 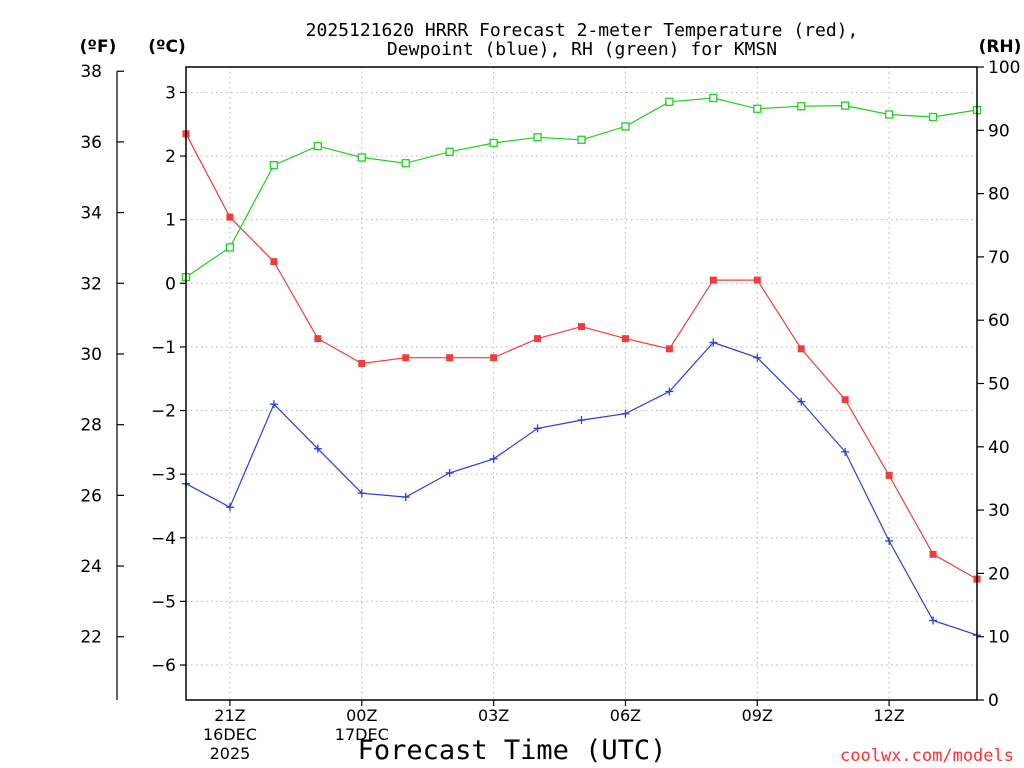 I want to click on celsius-tick-label: −2, so click(x=163, y=412).